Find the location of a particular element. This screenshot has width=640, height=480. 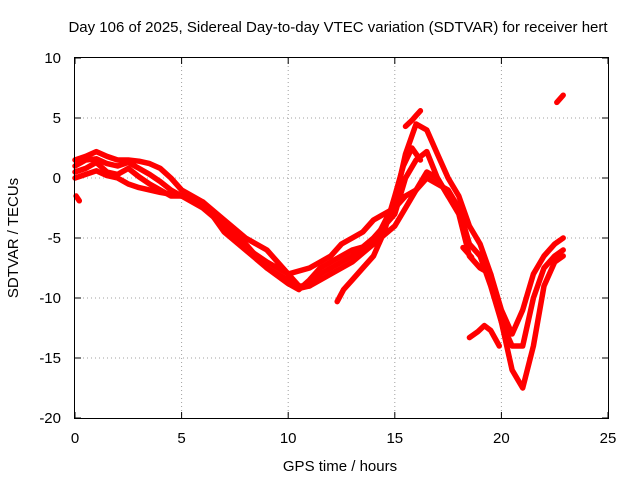

y-tick-label: 10 is located at coordinates (52, 58).